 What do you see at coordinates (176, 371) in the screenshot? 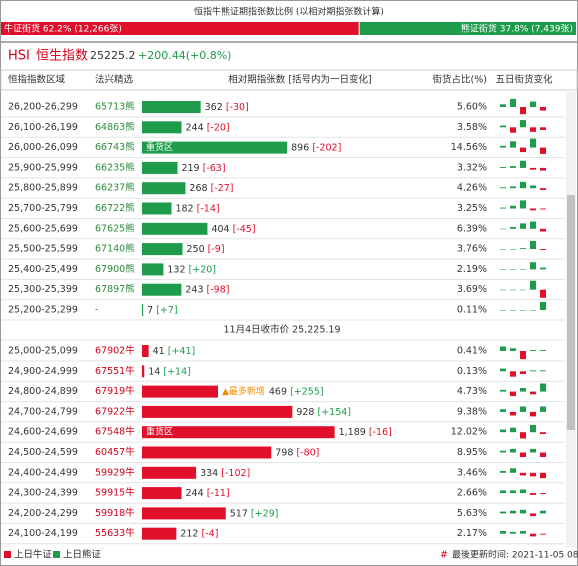
I see `change: [+14]` at bounding box center [176, 371].